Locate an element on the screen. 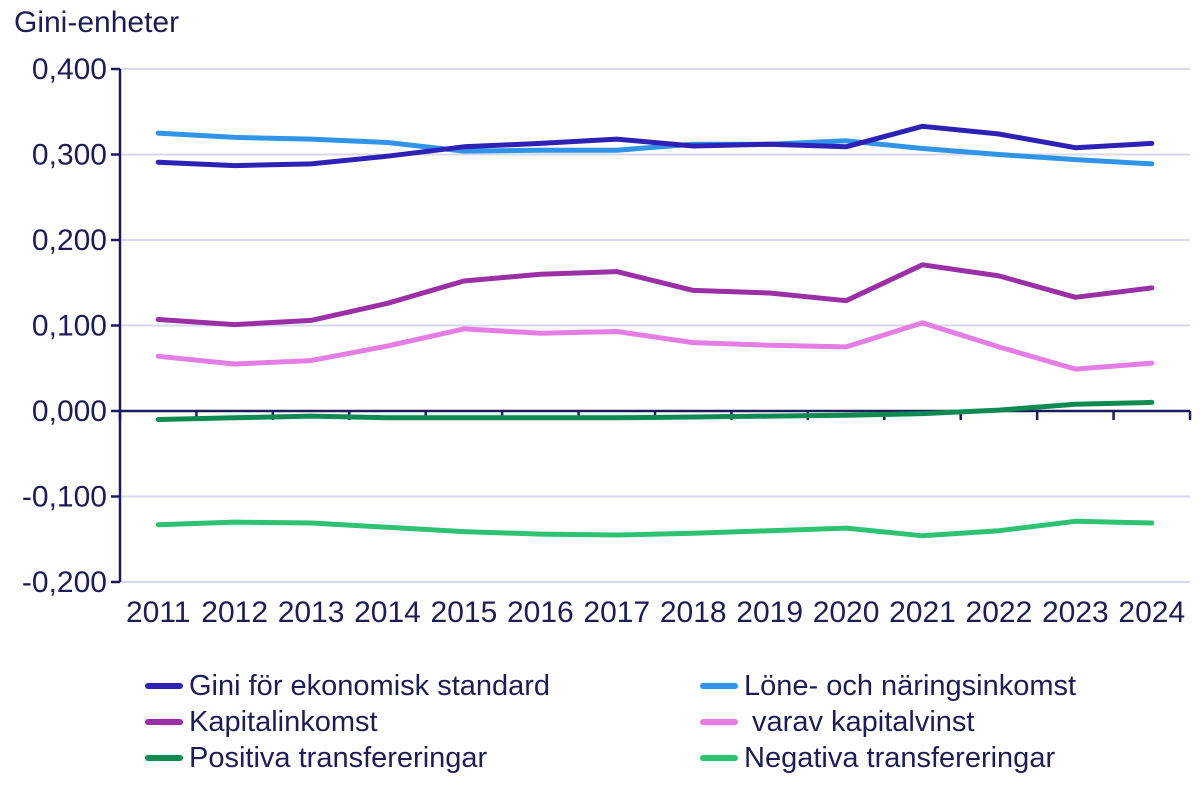  y-tick-label: 0,100 is located at coordinates (69, 326).